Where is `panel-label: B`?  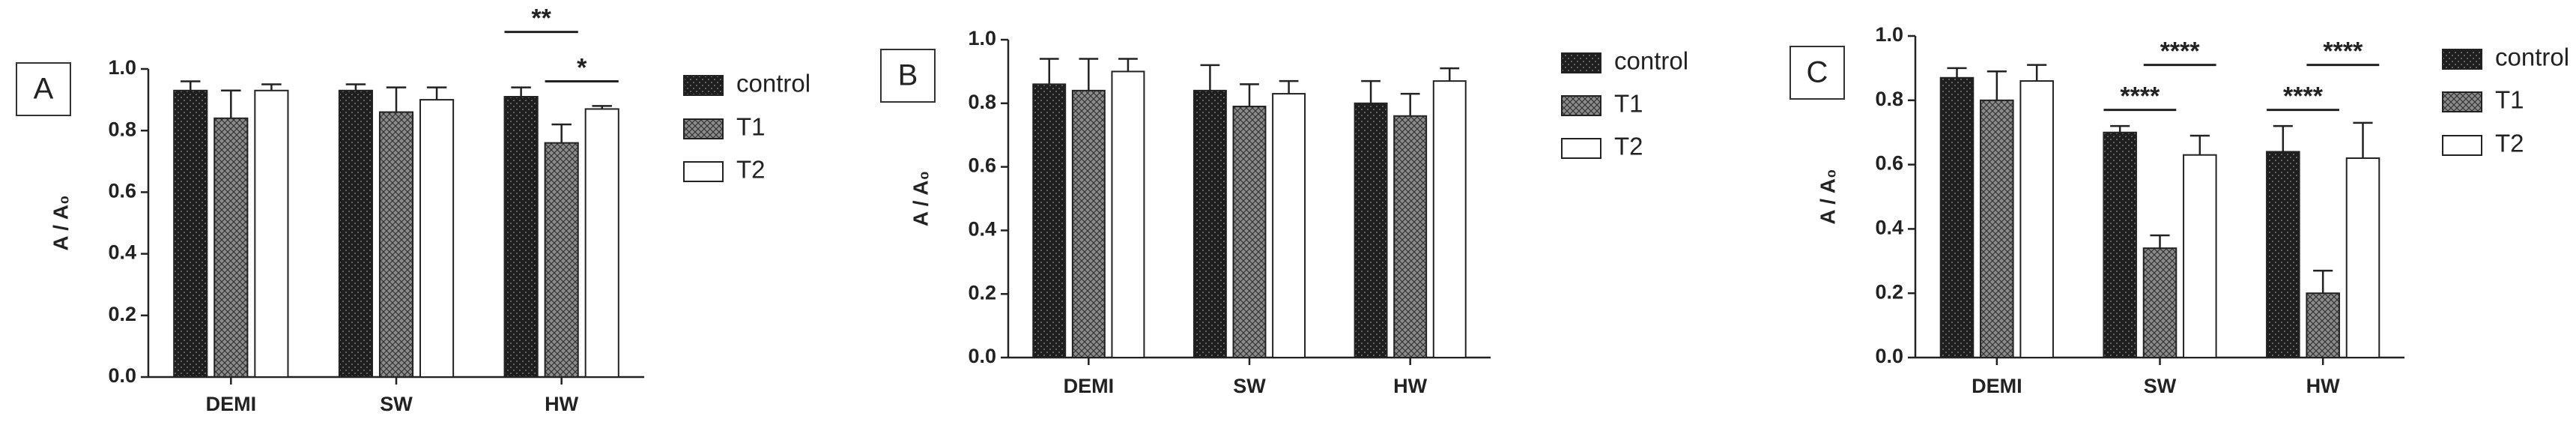
panel-label: B is located at coordinates (908, 75).